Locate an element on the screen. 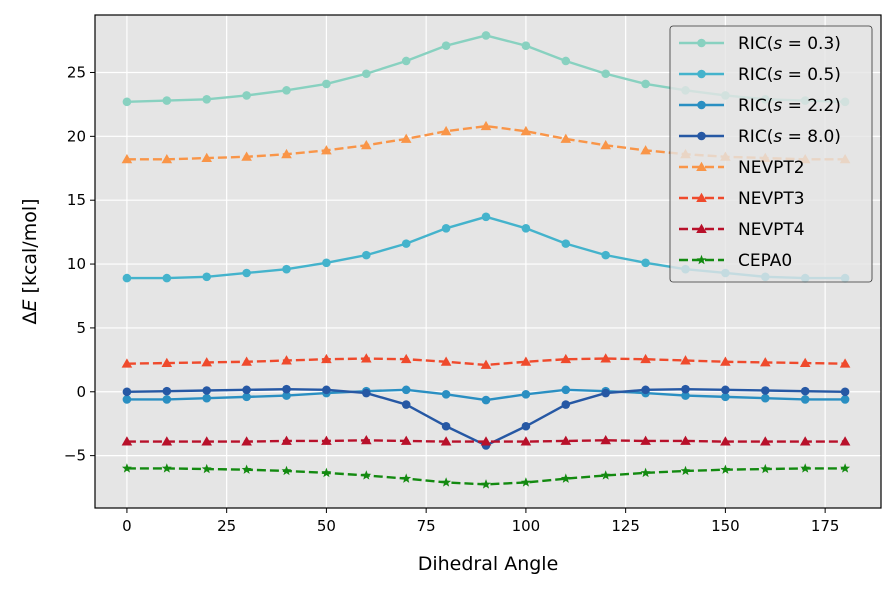 The image size is (896, 591). legend-label: NEVPT3 is located at coordinates (771, 199).